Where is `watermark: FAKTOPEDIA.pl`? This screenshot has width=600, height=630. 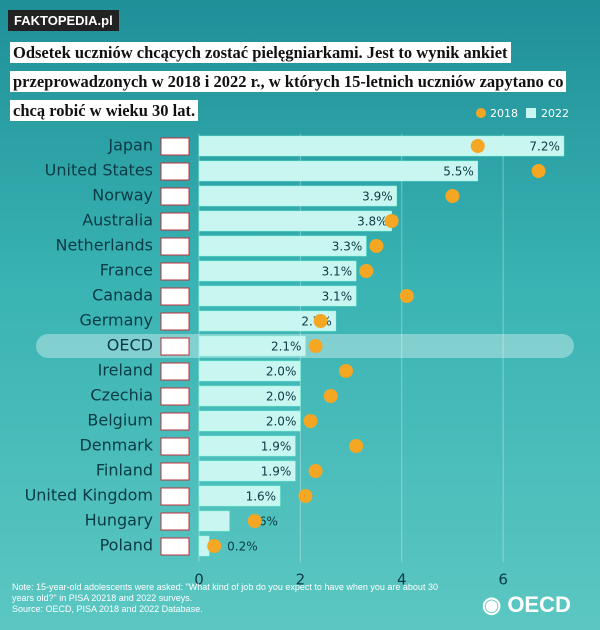
watermark: FAKTOPEDIA.pl is located at coordinates (63, 20).